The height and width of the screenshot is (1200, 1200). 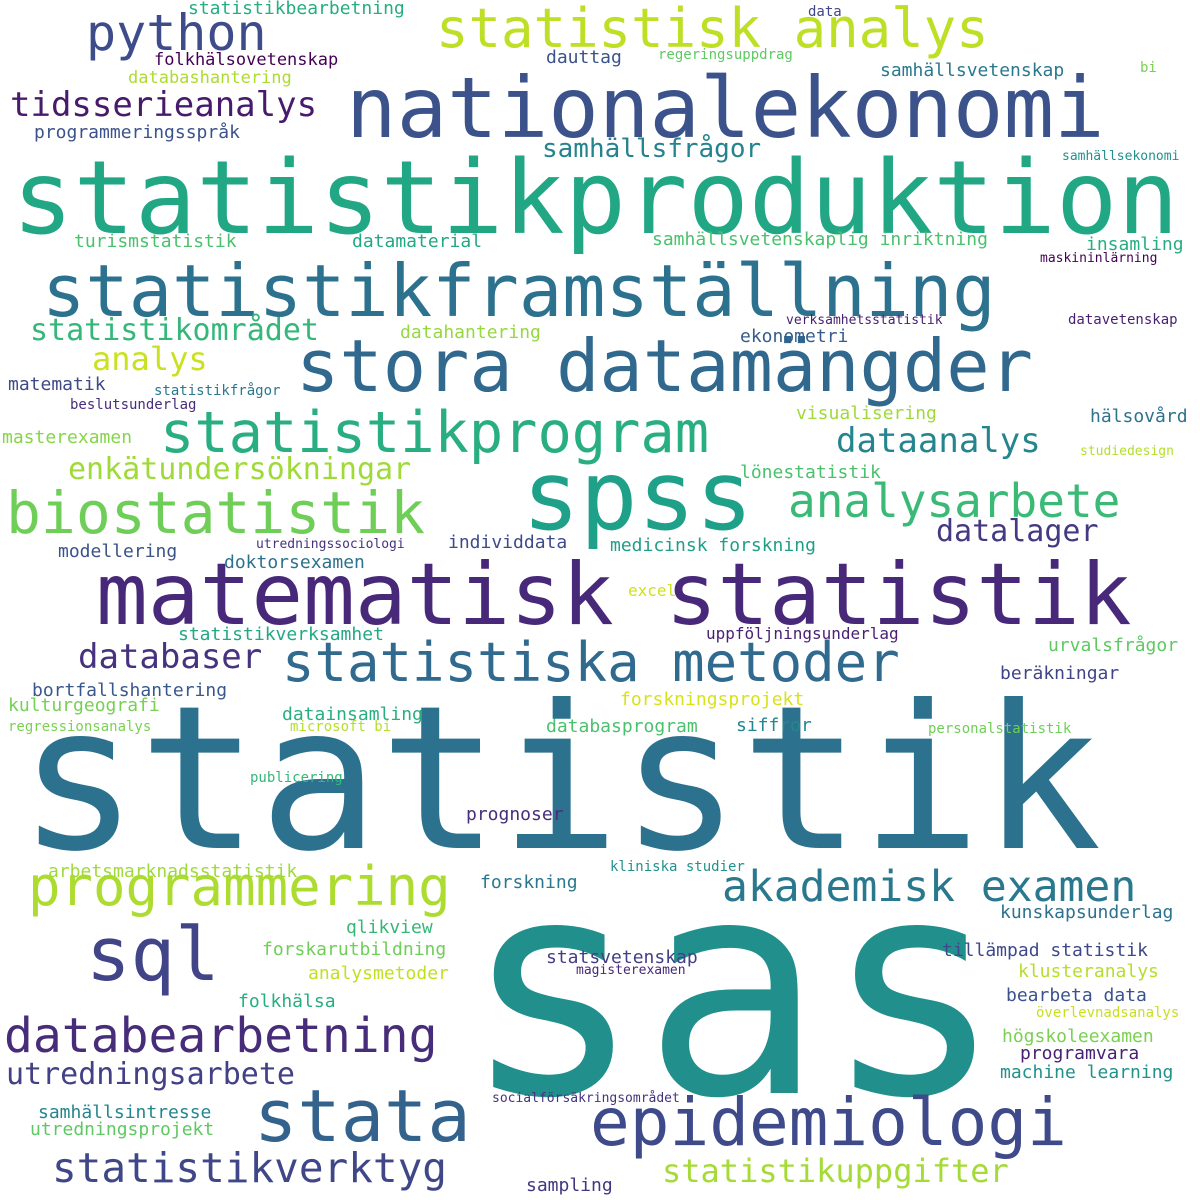 I want to click on word-programvara: programvara, so click(x=1080, y=1053).